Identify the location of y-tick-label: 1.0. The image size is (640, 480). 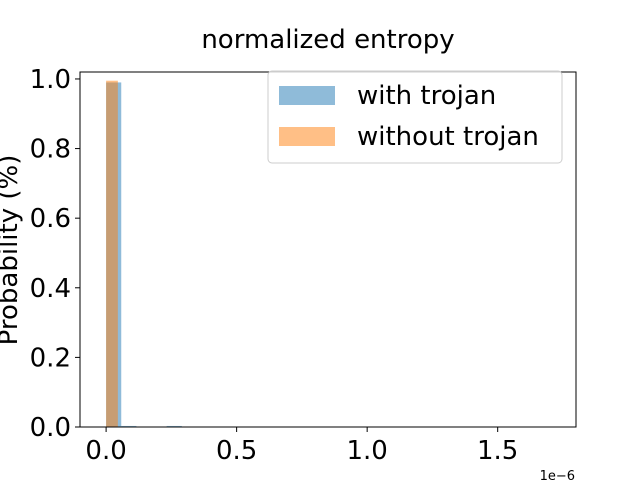
(50, 80).